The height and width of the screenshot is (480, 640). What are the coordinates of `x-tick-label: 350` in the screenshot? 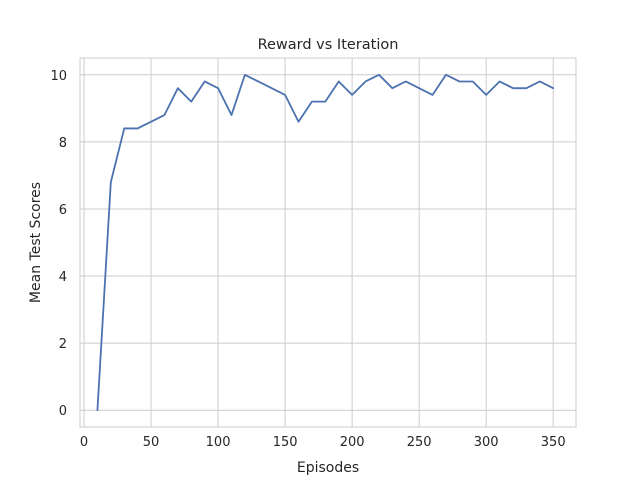 It's located at (553, 442).